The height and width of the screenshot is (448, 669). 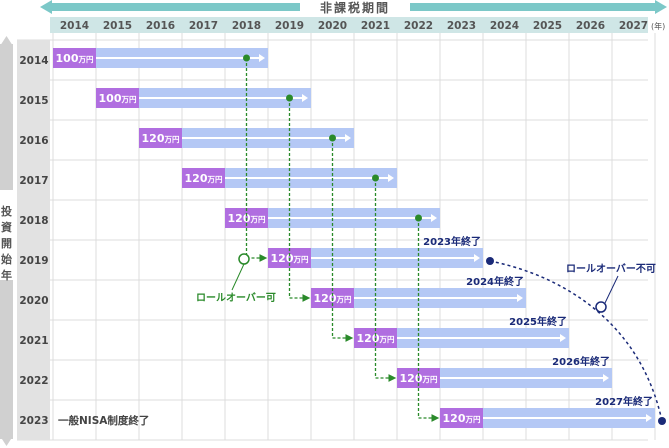 What do you see at coordinates (6, 259) in the screenshot?
I see `side-title-char: 始` at bounding box center [6, 259].